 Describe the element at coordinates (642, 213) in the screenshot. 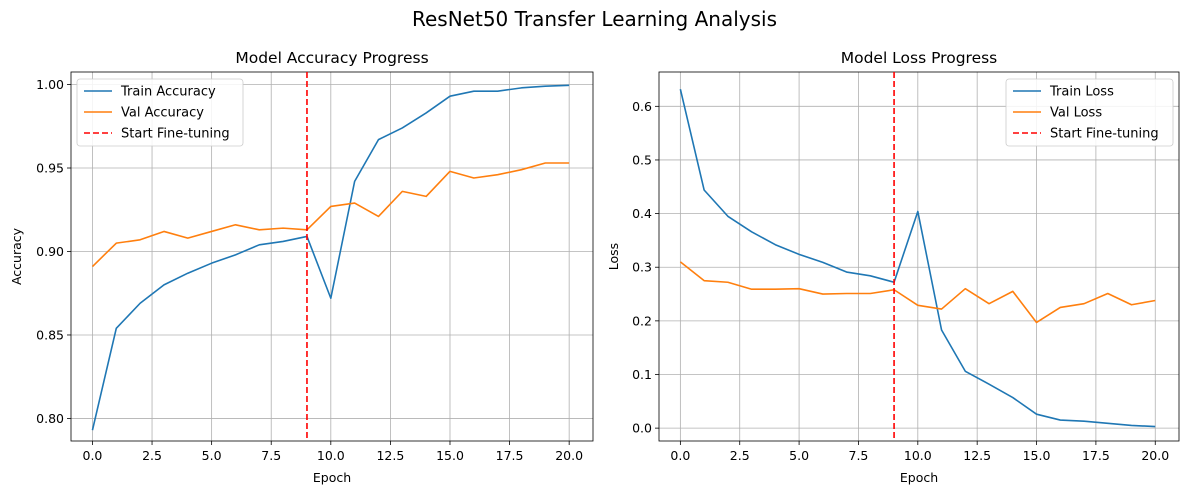

I see `y-tick-label: 0.4` at that location.